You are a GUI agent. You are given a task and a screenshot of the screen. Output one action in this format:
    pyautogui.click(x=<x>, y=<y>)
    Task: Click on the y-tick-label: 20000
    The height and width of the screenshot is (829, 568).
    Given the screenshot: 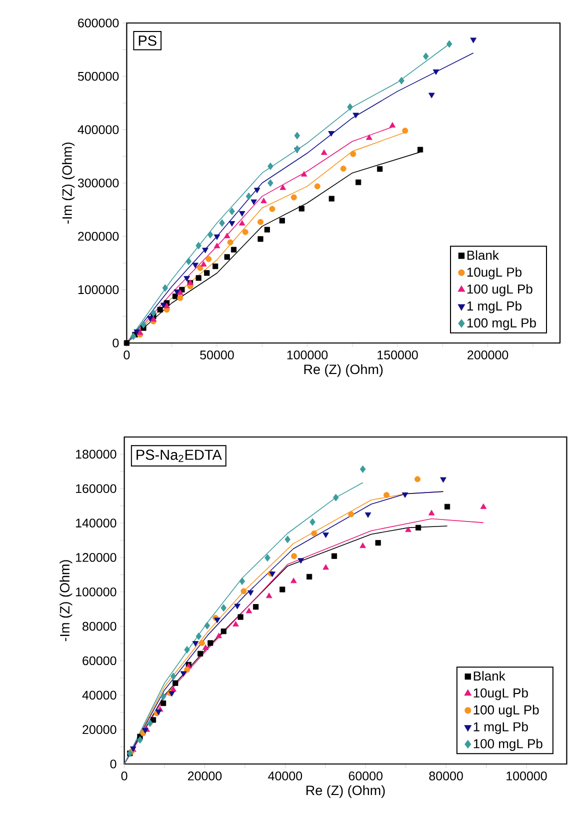 What is the action you would take?
    pyautogui.click(x=99, y=729)
    